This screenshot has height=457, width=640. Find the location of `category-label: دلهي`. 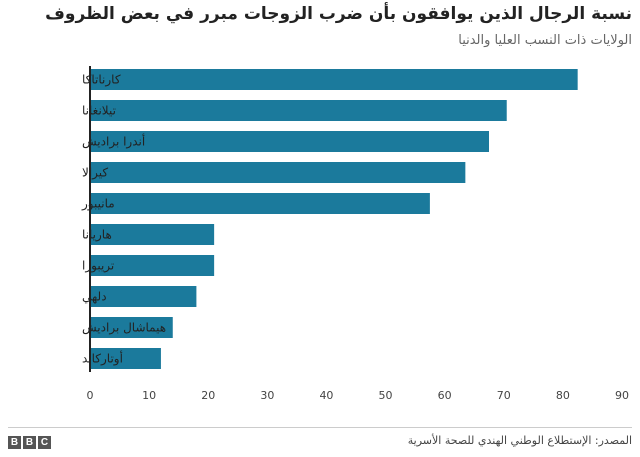

category-label: دلهي is located at coordinates (94, 297).